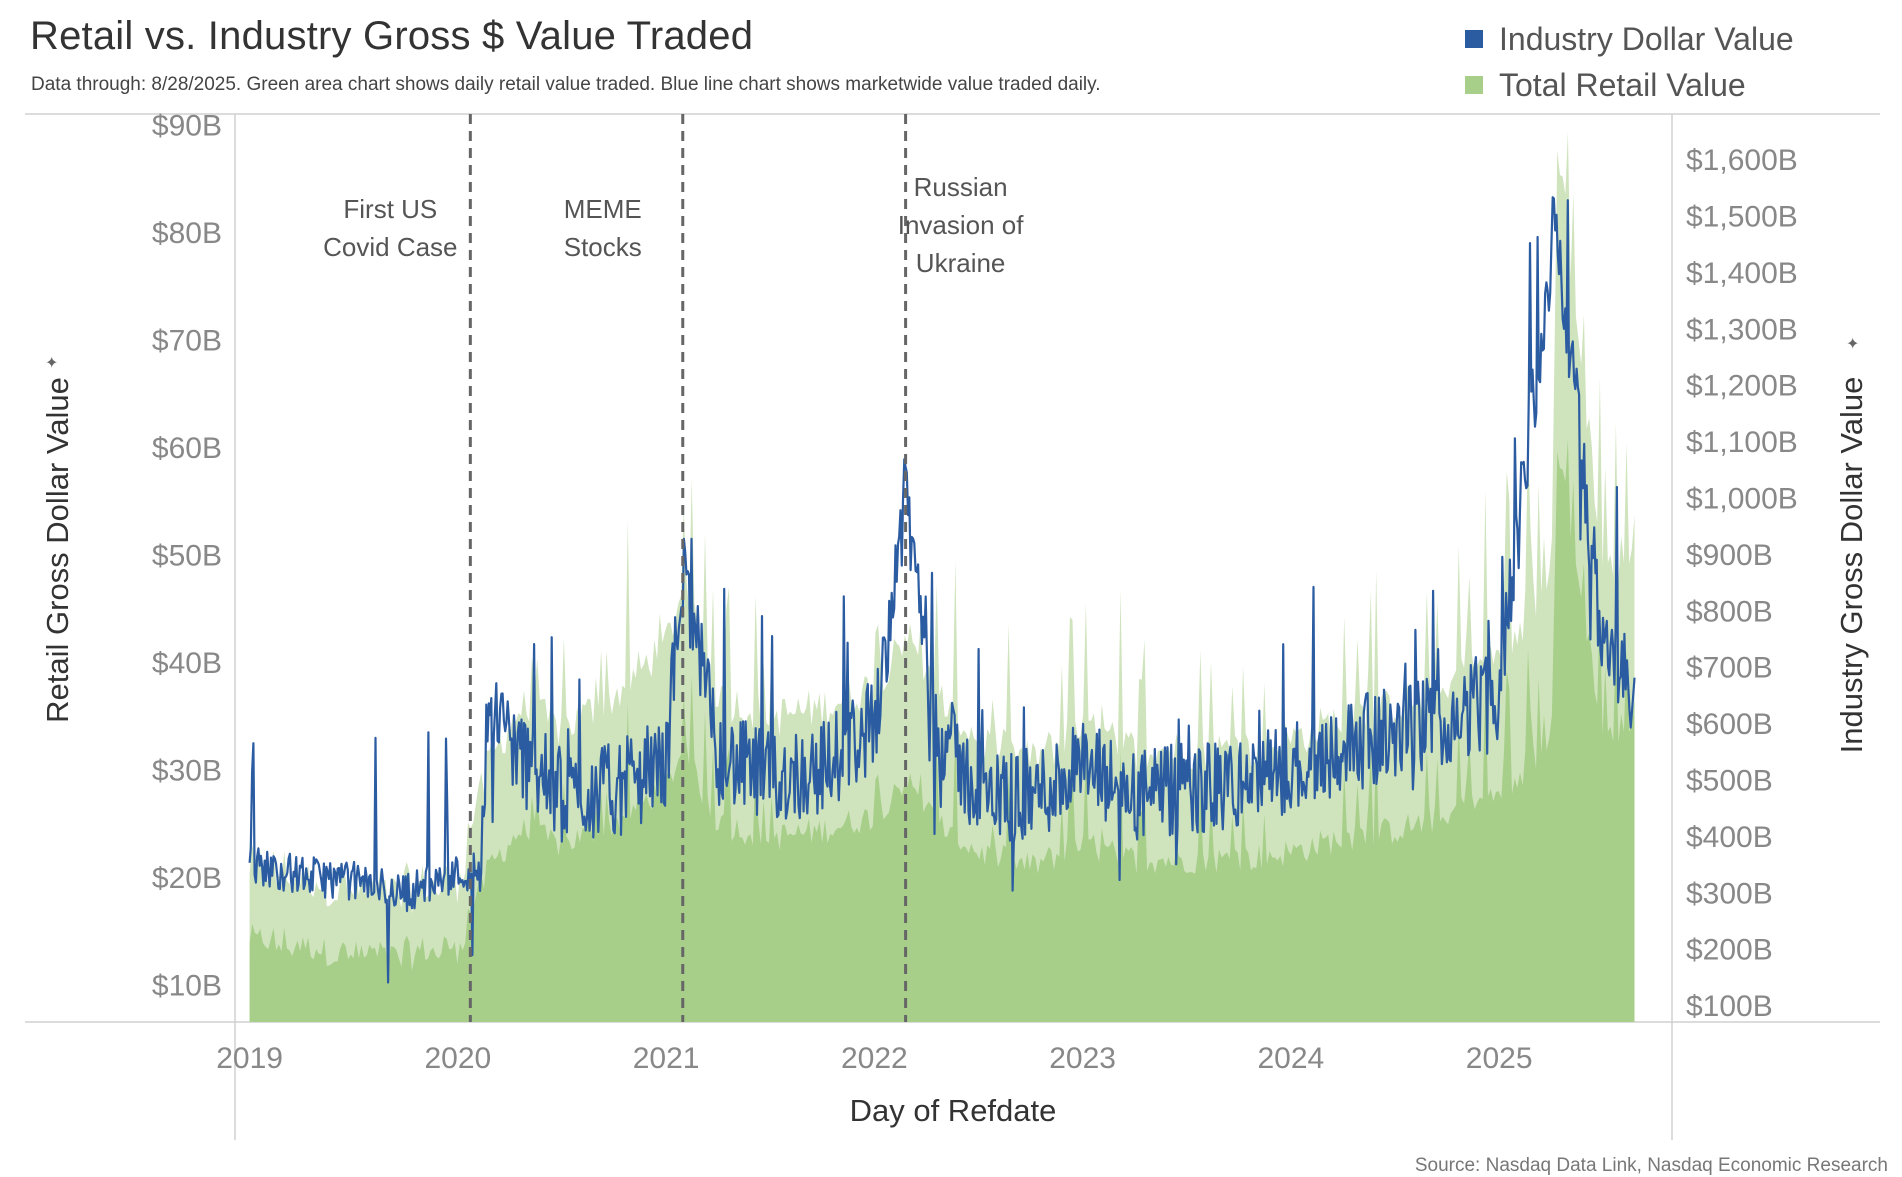 This screenshot has width=1902, height=1177. I want to click on x-tick-2024: 2024, so click(1291, 1058).